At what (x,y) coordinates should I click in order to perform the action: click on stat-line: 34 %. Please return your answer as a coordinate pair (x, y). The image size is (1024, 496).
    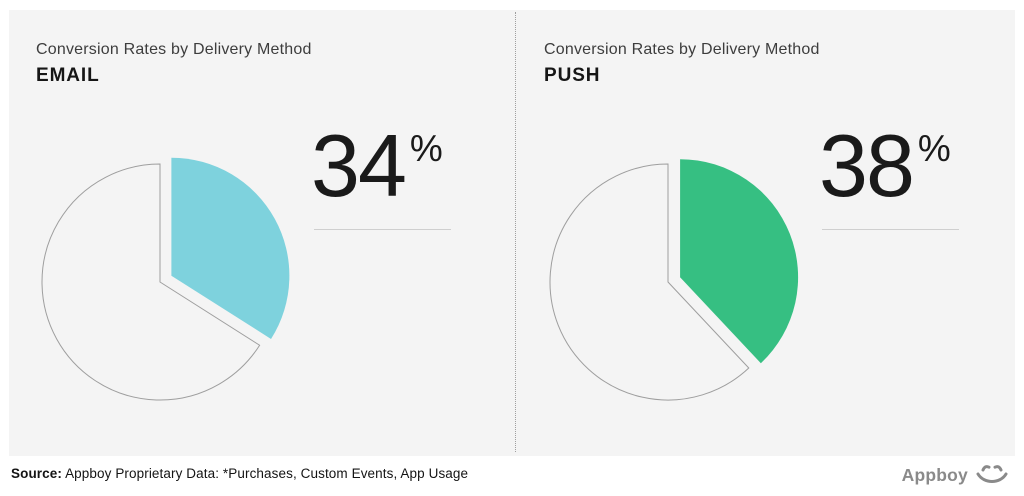
    Looking at the image, I should click on (393, 166).